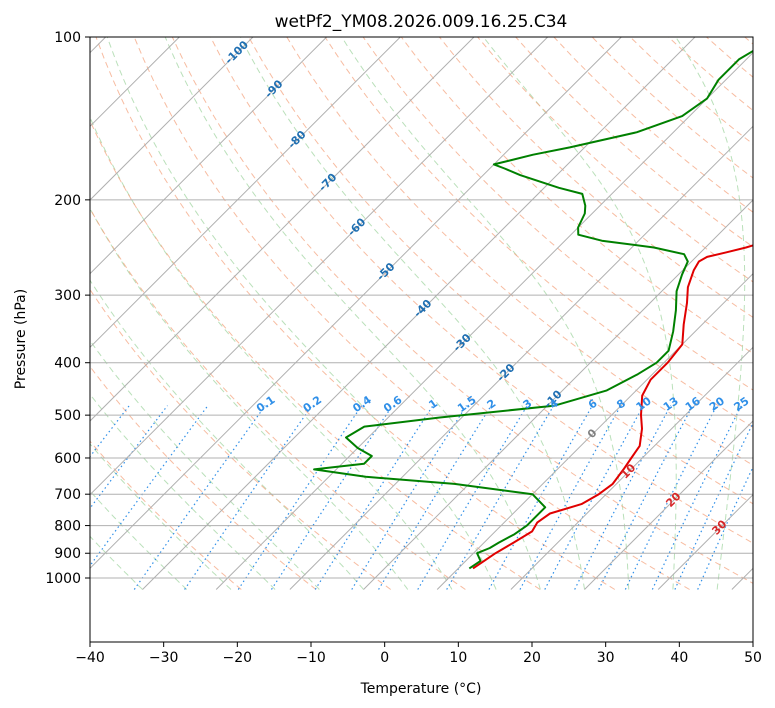  What do you see at coordinates (63, 579) in the screenshot?
I see `y-tick-label: 1000` at bounding box center [63, 579].